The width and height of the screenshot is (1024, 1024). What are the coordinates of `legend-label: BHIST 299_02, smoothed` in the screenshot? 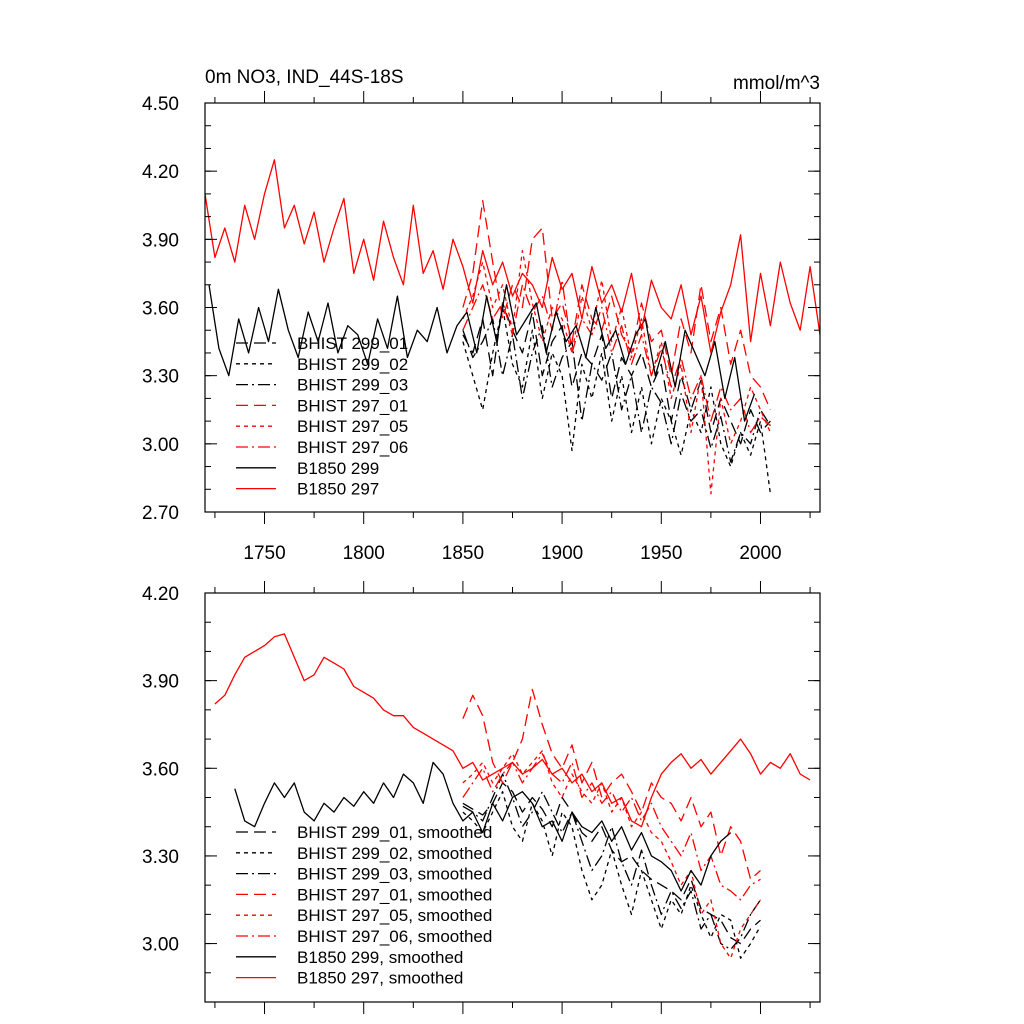 It's located at (394, 853).